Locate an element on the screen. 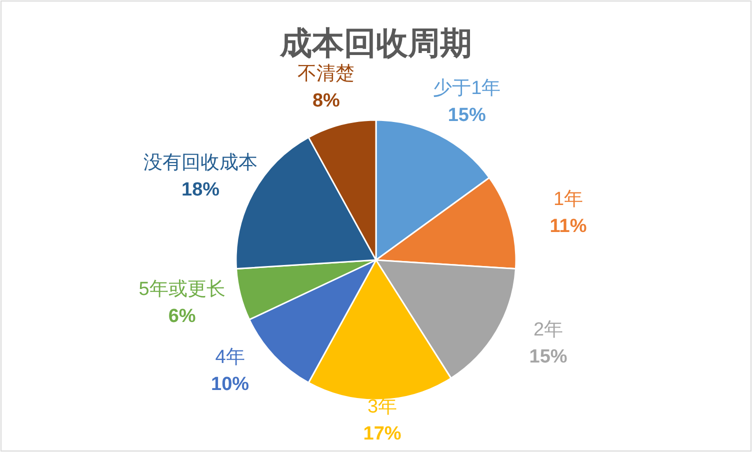 Image resolution: width=752 pixels, height=452 pixels. data-label: 18% is located at coordinates (201, 189).